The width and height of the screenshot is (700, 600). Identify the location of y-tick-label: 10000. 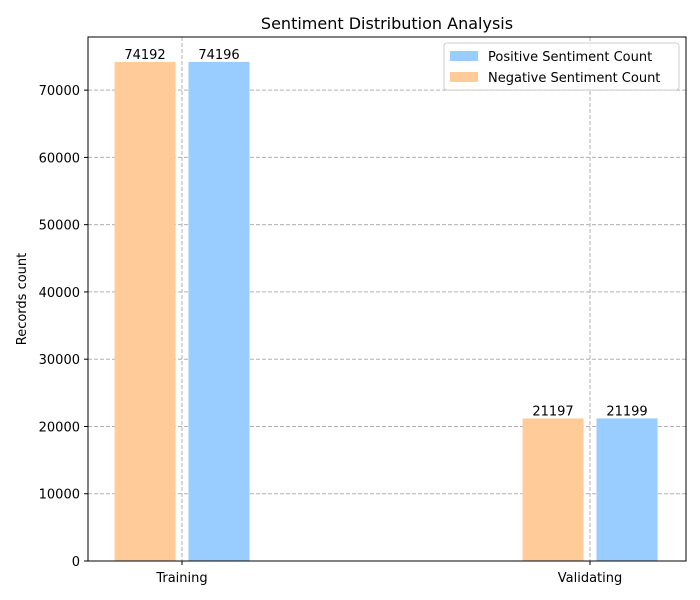
(59, 495).